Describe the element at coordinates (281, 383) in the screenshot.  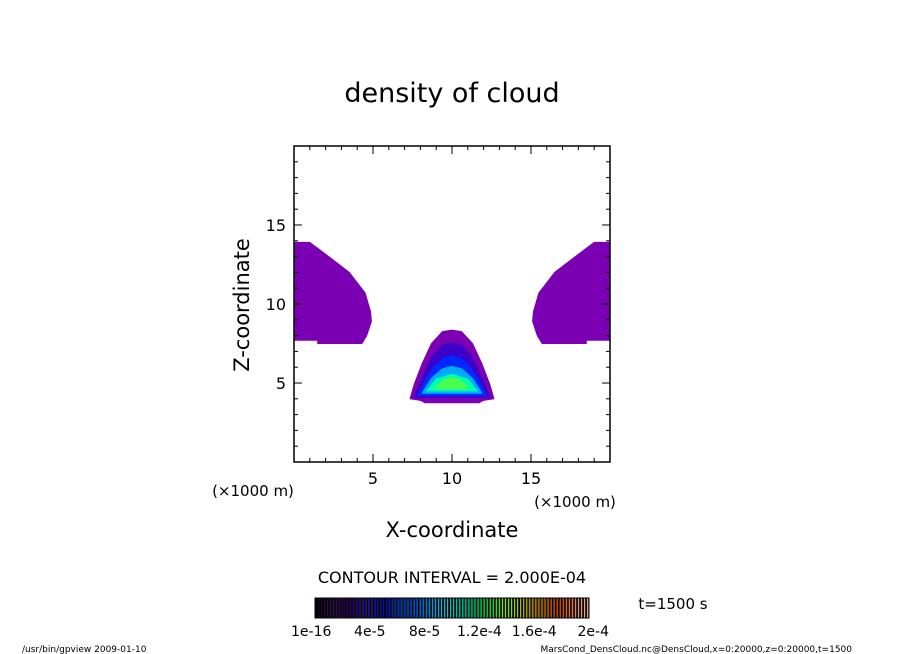
I see `y-tick-label: 5` at that location.